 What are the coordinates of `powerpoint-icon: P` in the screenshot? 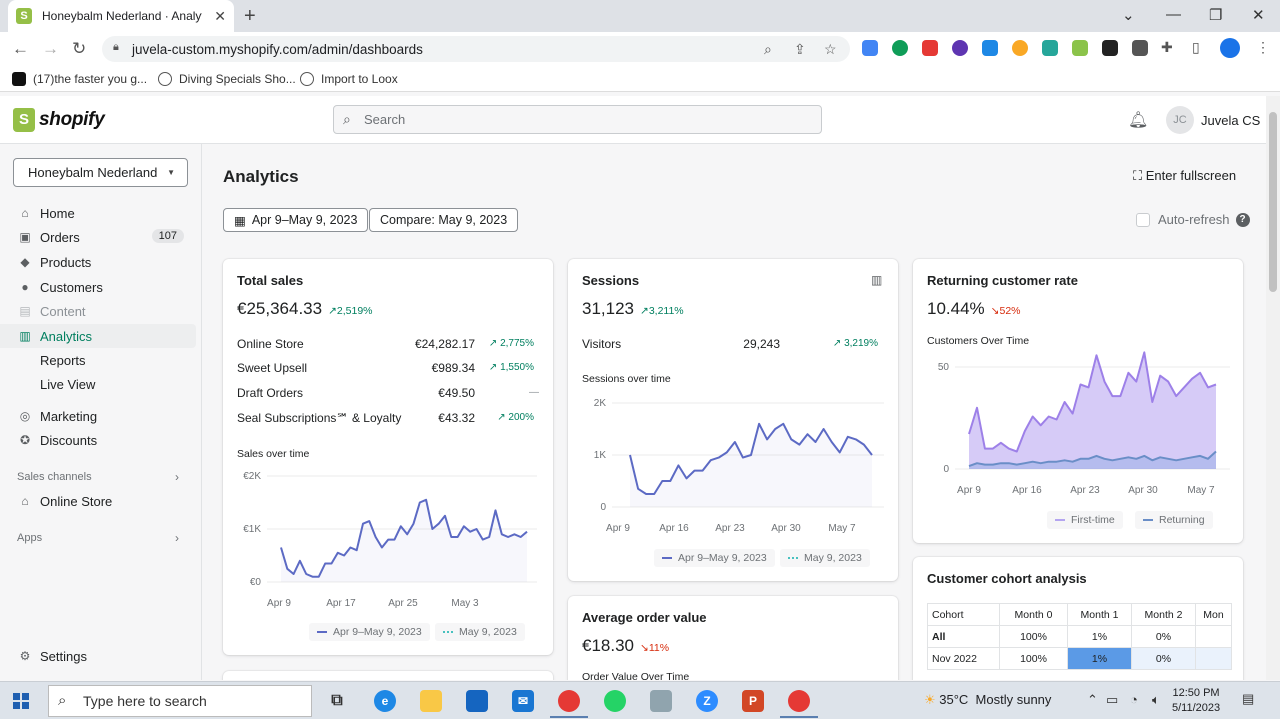 It's located at (753, 701).